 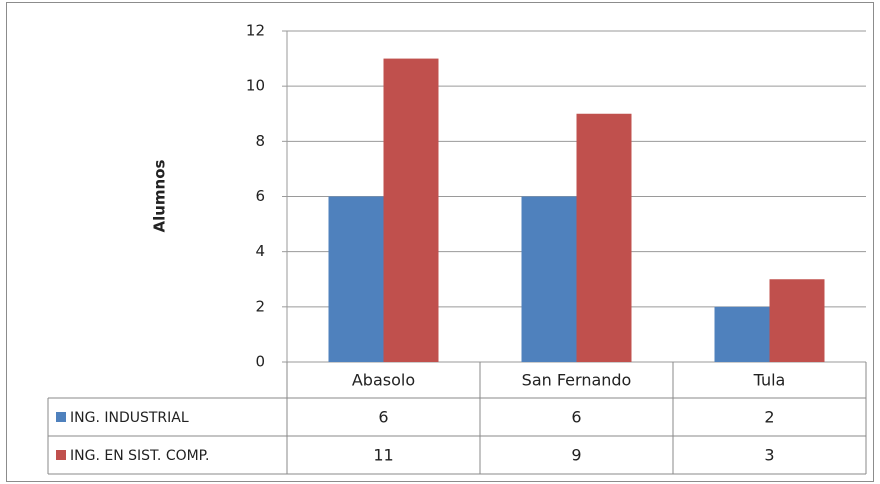 What do you see at coordinates (576, 455) in the screenshot?
I see `table-value: 9` at bounding box center [576, 455].